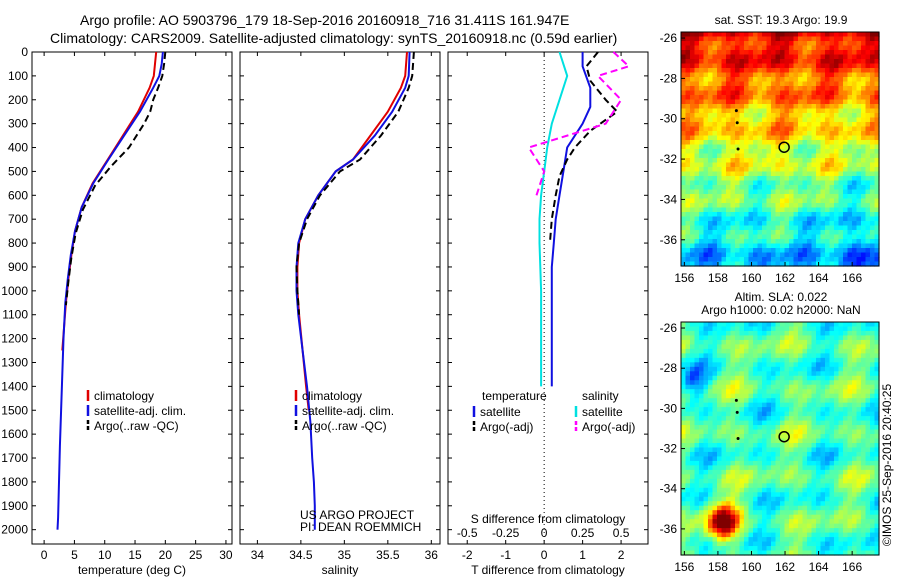 The width and height of the screenshot is (900, 580). I want to click on difference-xlabel: T difference from climatology, so click(548, 570).